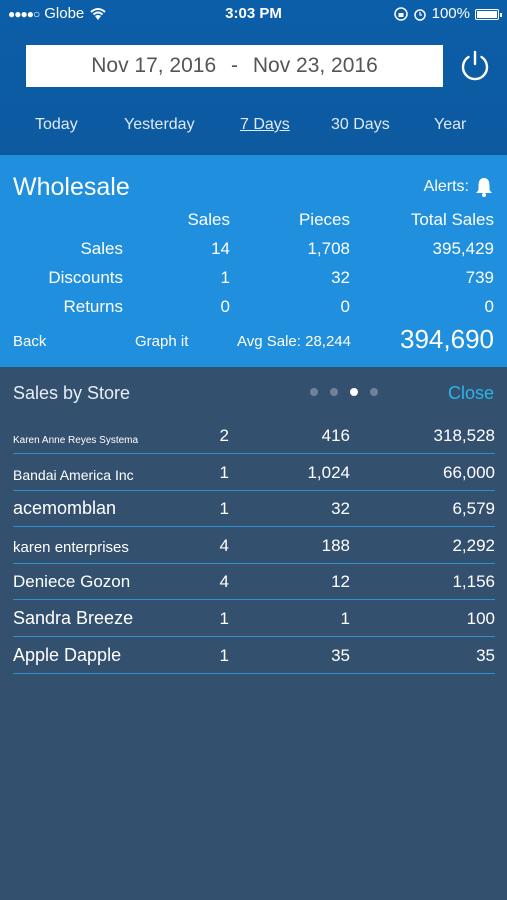 This screenshot has width=507, height=900. I want to click on store-row: Deniece Gozon 4 12 1,156, so click(254, 582).